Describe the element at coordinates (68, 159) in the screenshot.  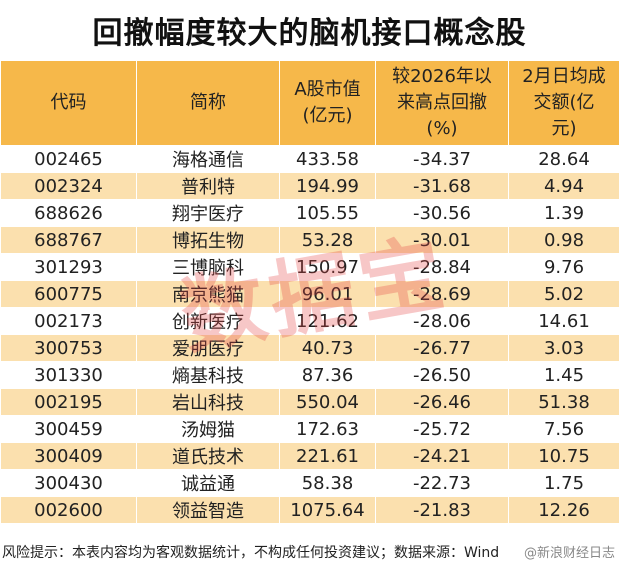
I see `cell-code: 002465` at that location.